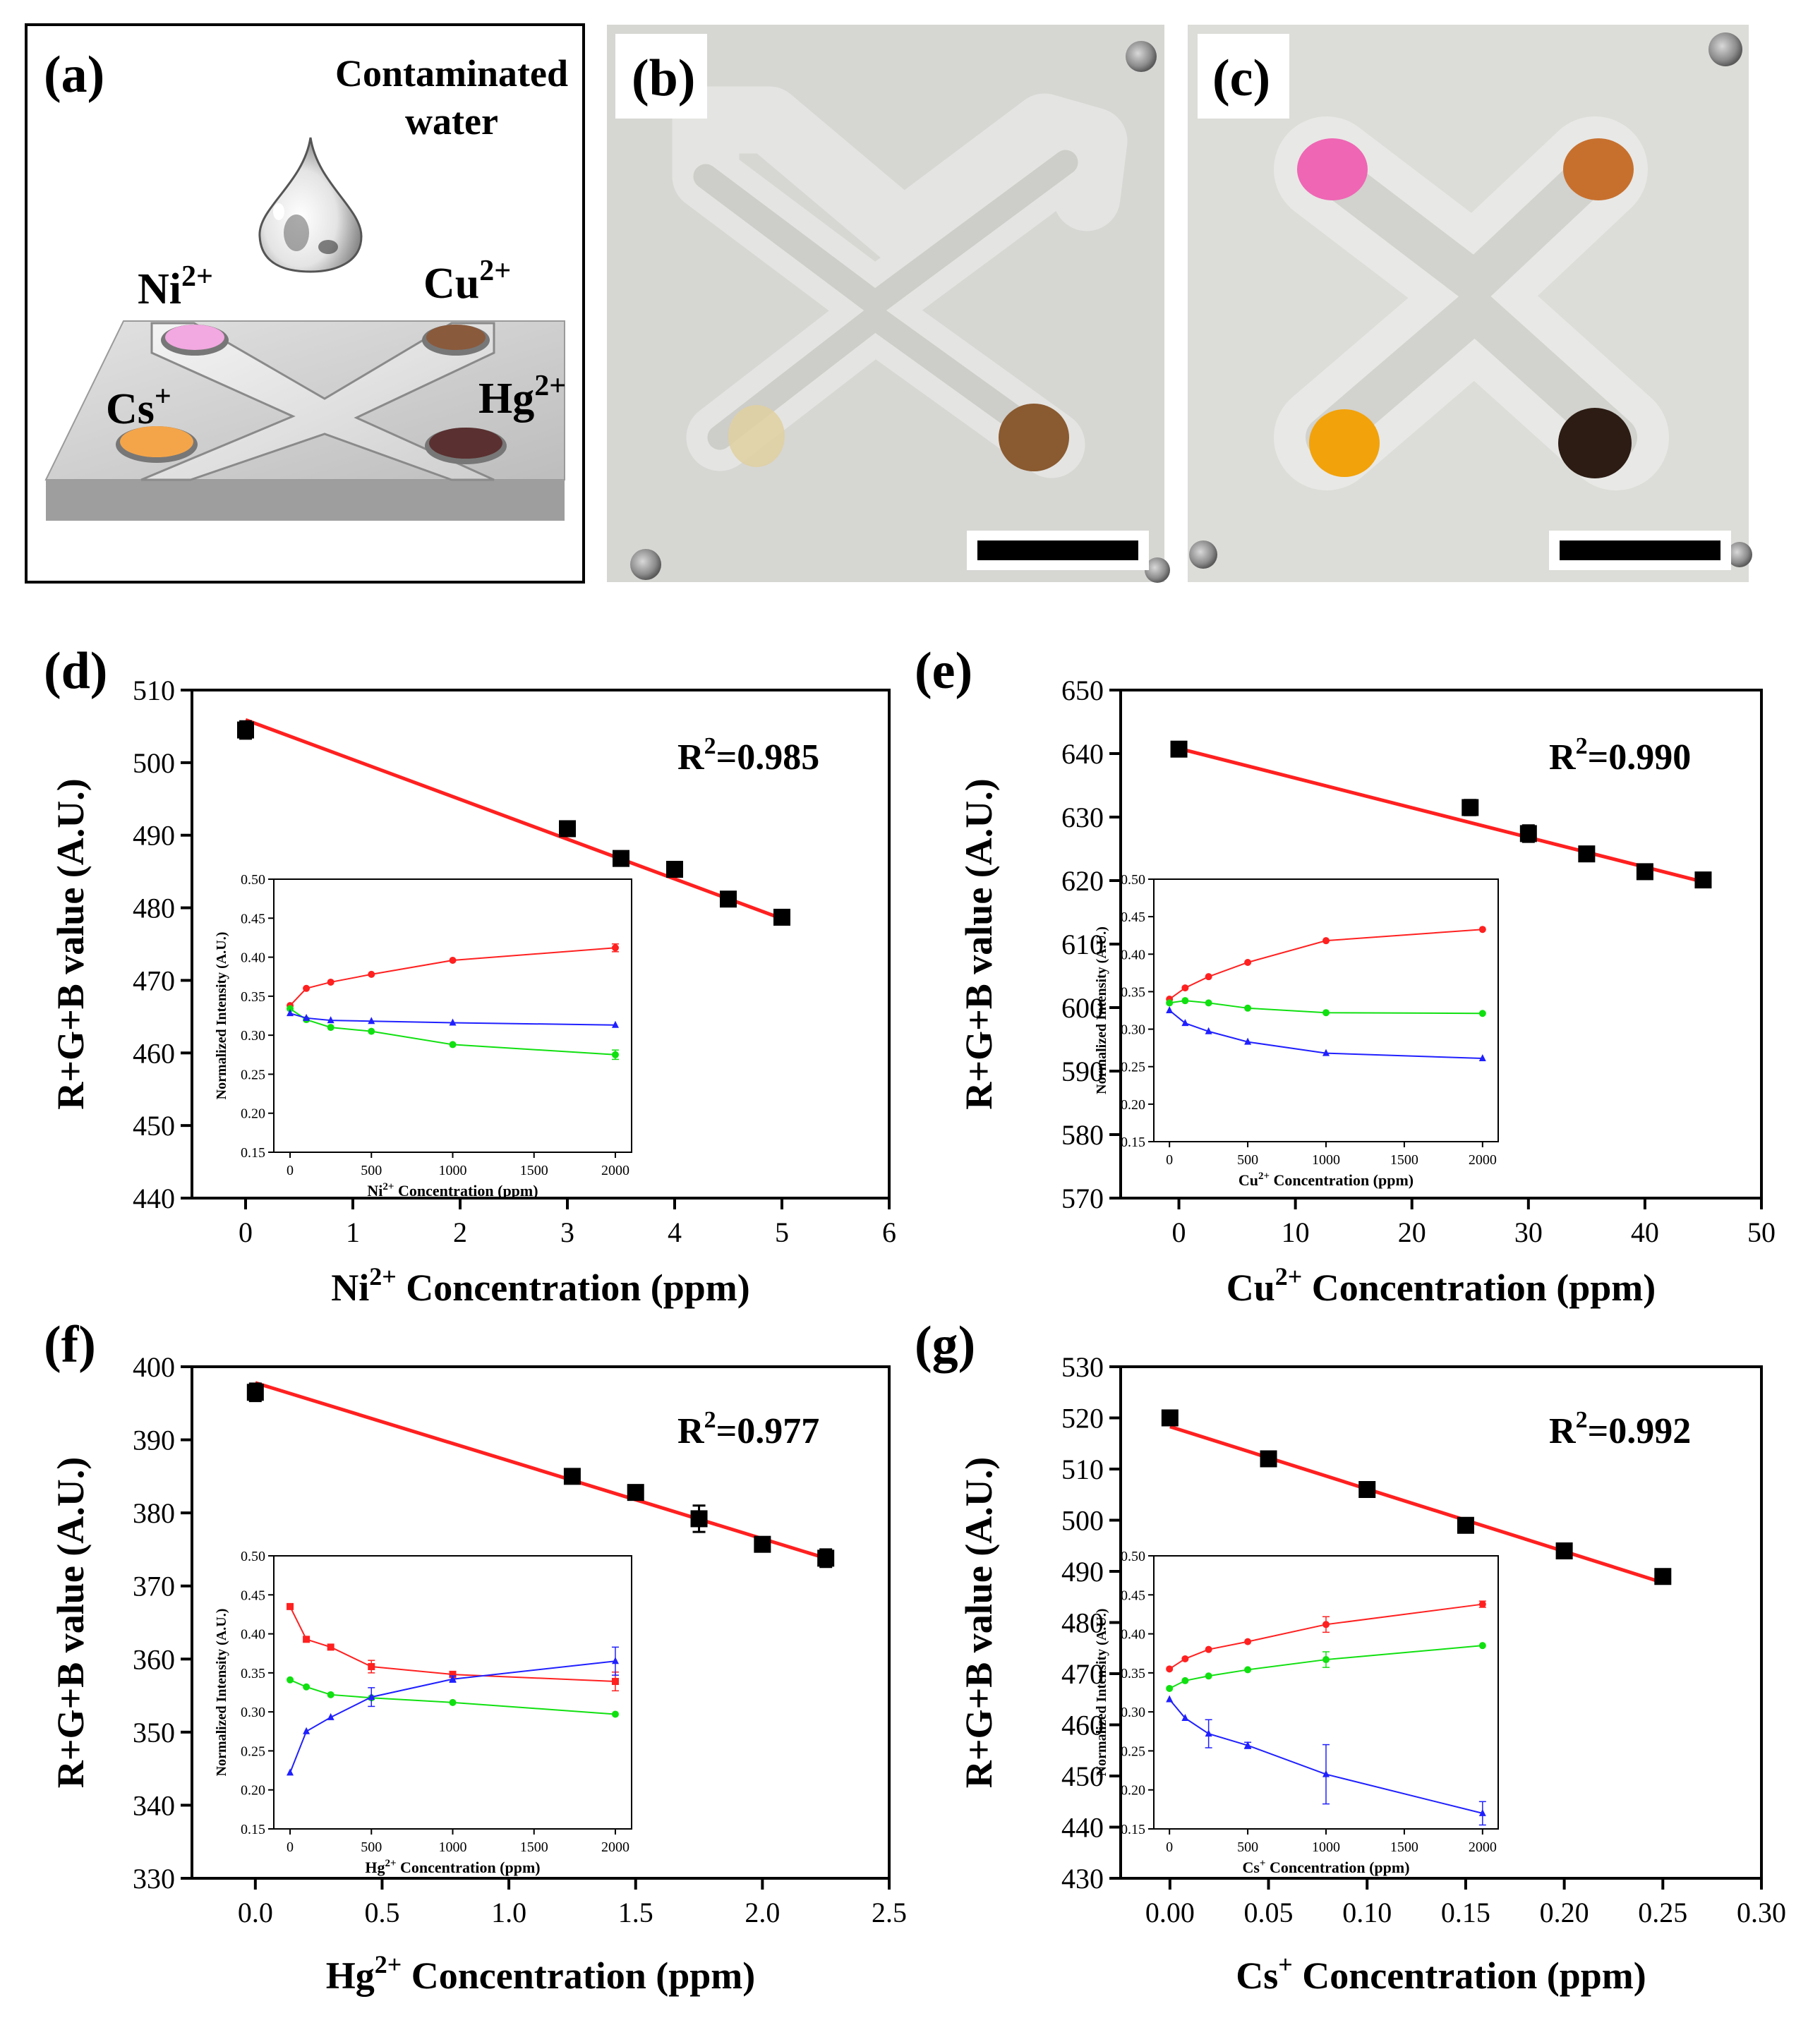  What do you see at coordinates (782, 1232) in the screenshot?
I see `x-tick-label: 5` at bounding box center [782, 1232].